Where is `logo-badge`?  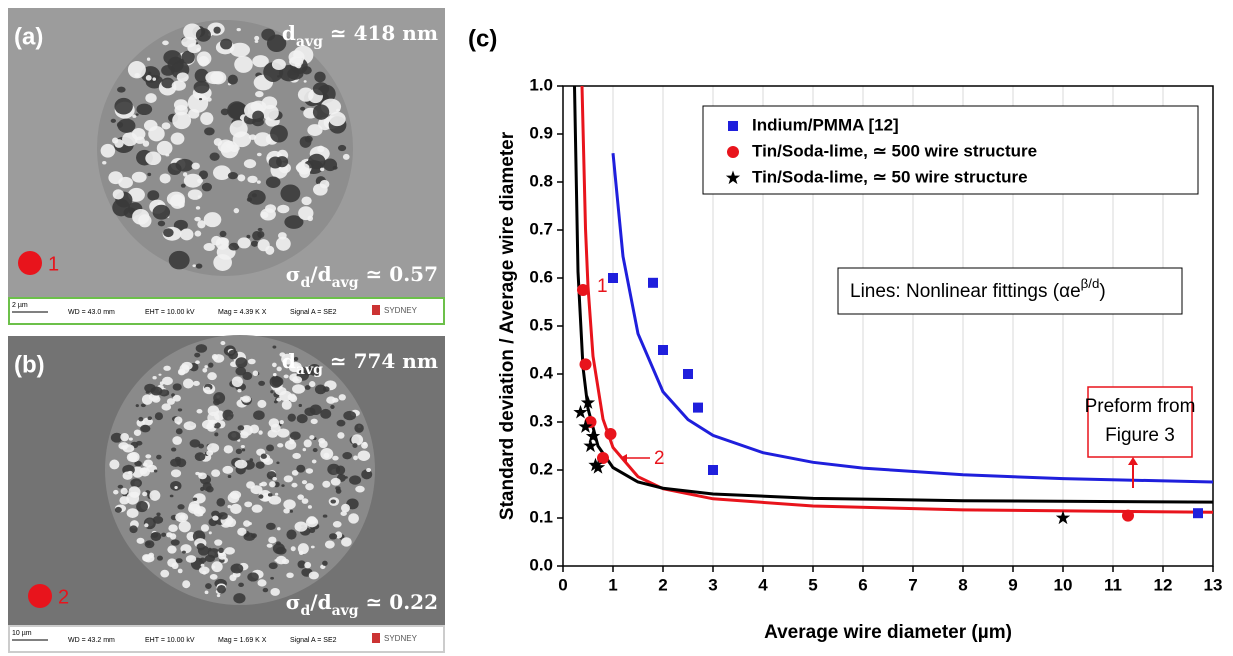
logo-badge is located at coordinates (376, 310).